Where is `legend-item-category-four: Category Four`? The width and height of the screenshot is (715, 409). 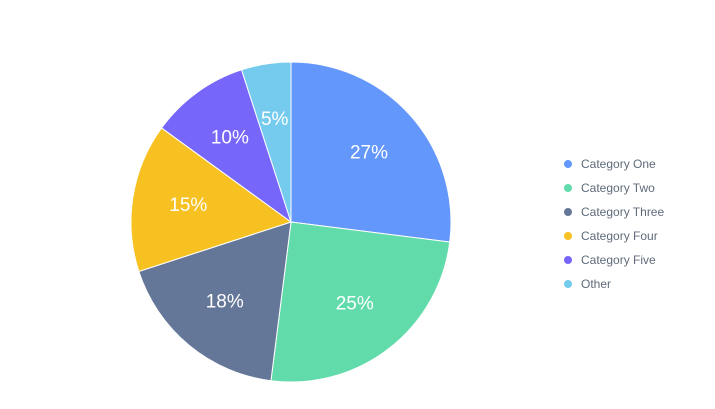
legend-item-category-four: Category Four is located at coordinates (614, 236).